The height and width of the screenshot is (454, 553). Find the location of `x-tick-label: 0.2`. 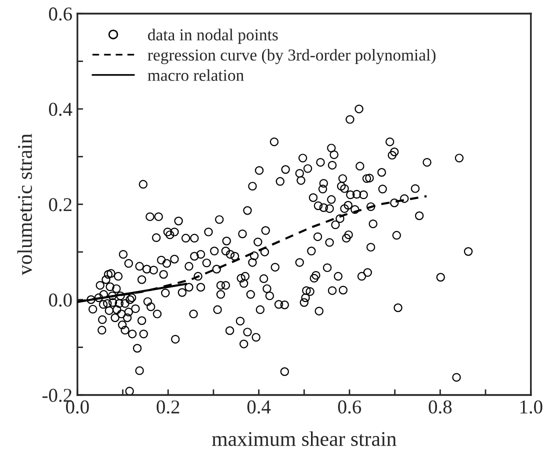

x-tick-label: 0.2 is located at coordinates (168, 407).